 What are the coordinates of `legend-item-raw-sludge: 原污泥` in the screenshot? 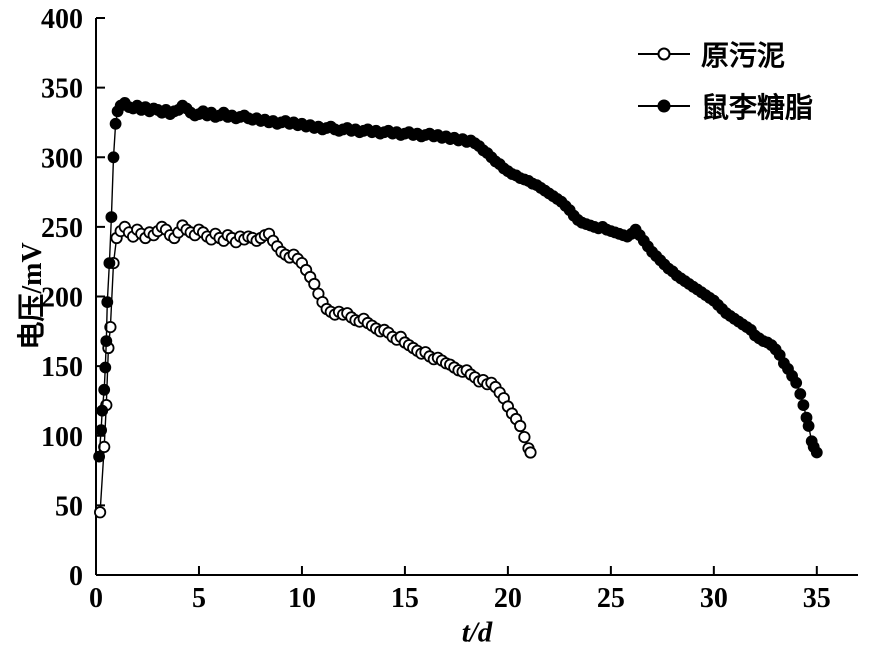 It's located at (725, 54).